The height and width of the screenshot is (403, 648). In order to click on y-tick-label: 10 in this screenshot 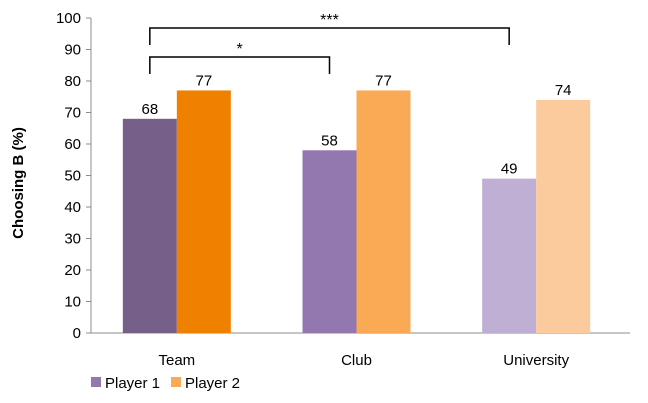, I will do `click(72, 302)`.